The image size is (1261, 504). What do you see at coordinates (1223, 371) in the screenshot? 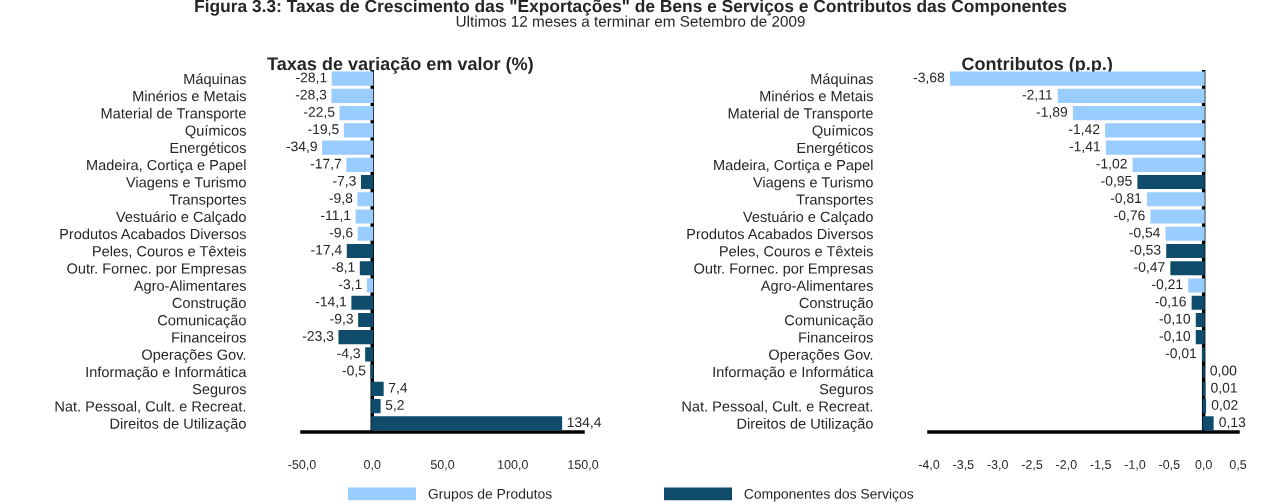
I see `data-label: 0,00` at bounding box center [1223, 371].